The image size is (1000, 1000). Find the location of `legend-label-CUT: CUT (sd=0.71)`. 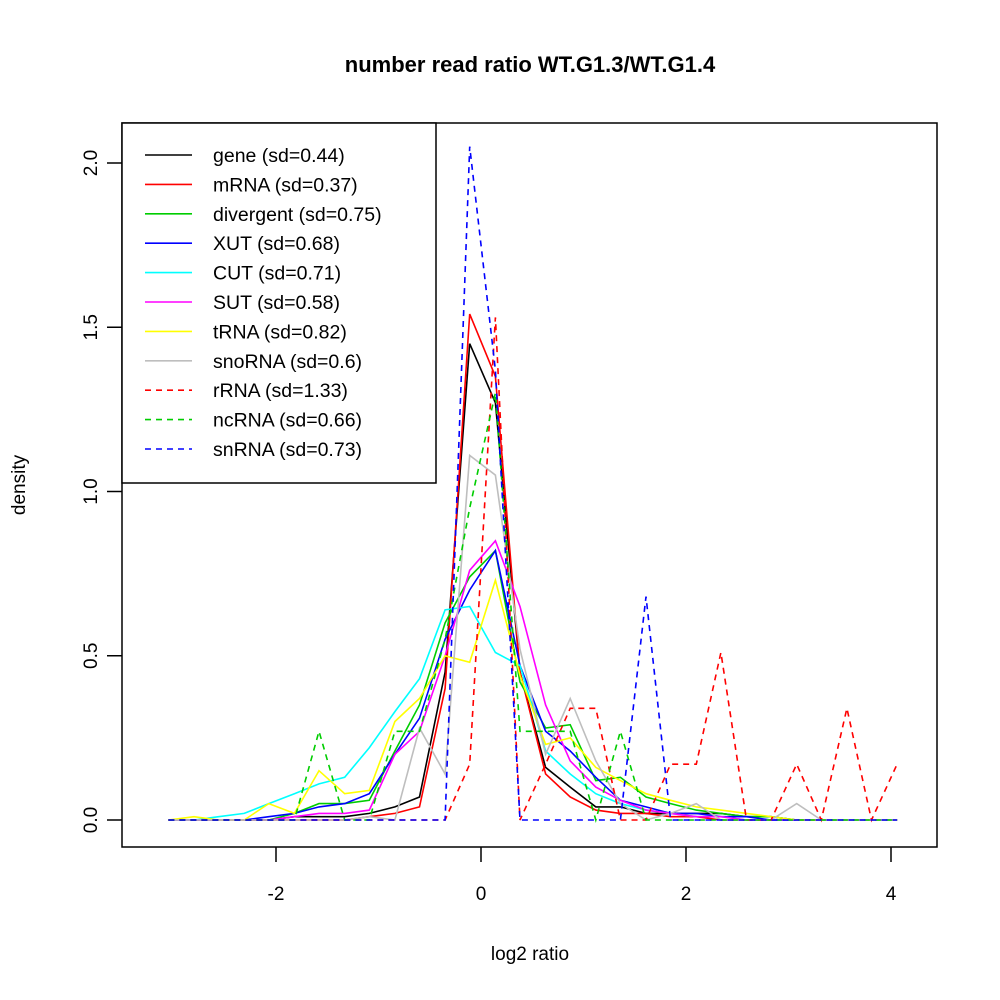

legend-label-CUT: CUT (sd=0.71) is located at coordinates (277, 274).